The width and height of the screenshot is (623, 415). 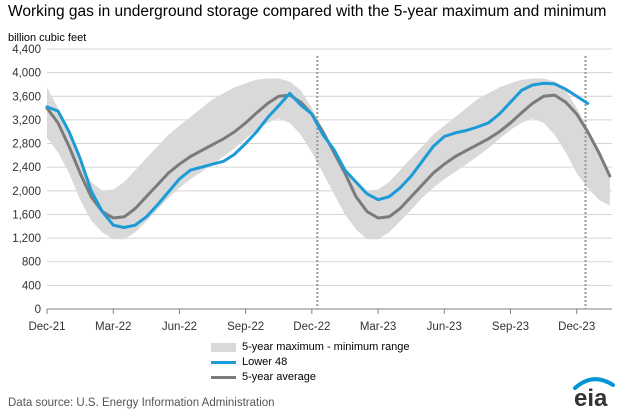 I want to click on y-tick-label: 400, so click(x=31, y=286).